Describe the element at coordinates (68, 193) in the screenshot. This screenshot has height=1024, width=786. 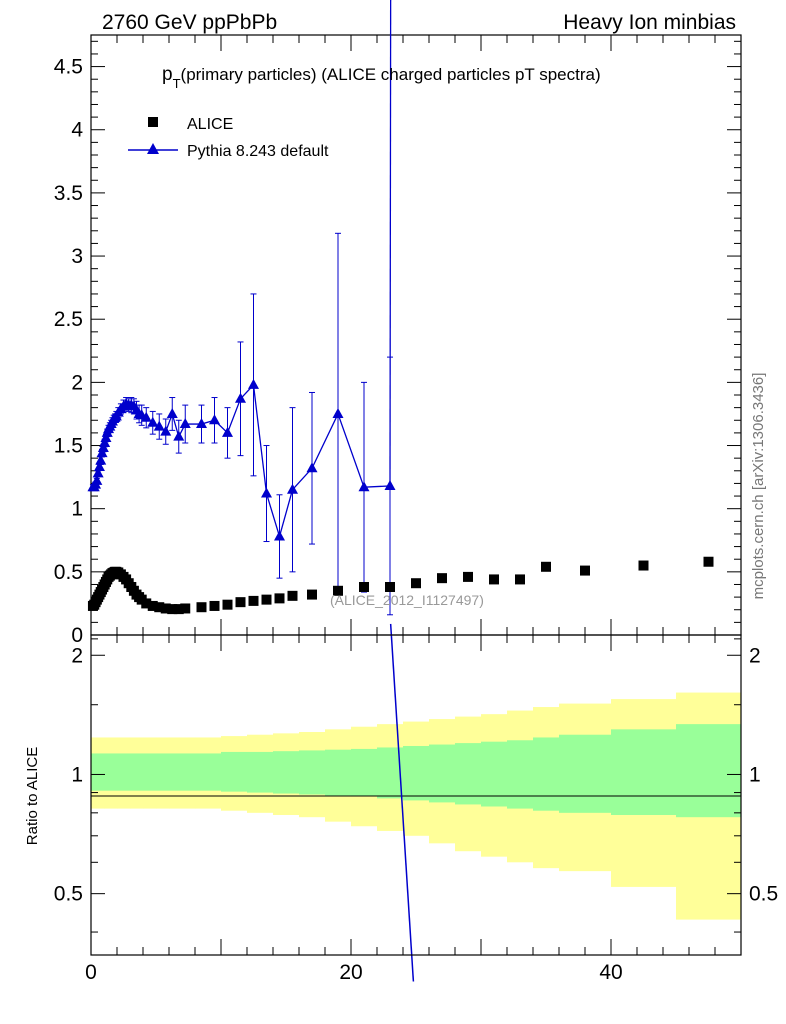
I see `y-tick-label: 3.5` at that location.